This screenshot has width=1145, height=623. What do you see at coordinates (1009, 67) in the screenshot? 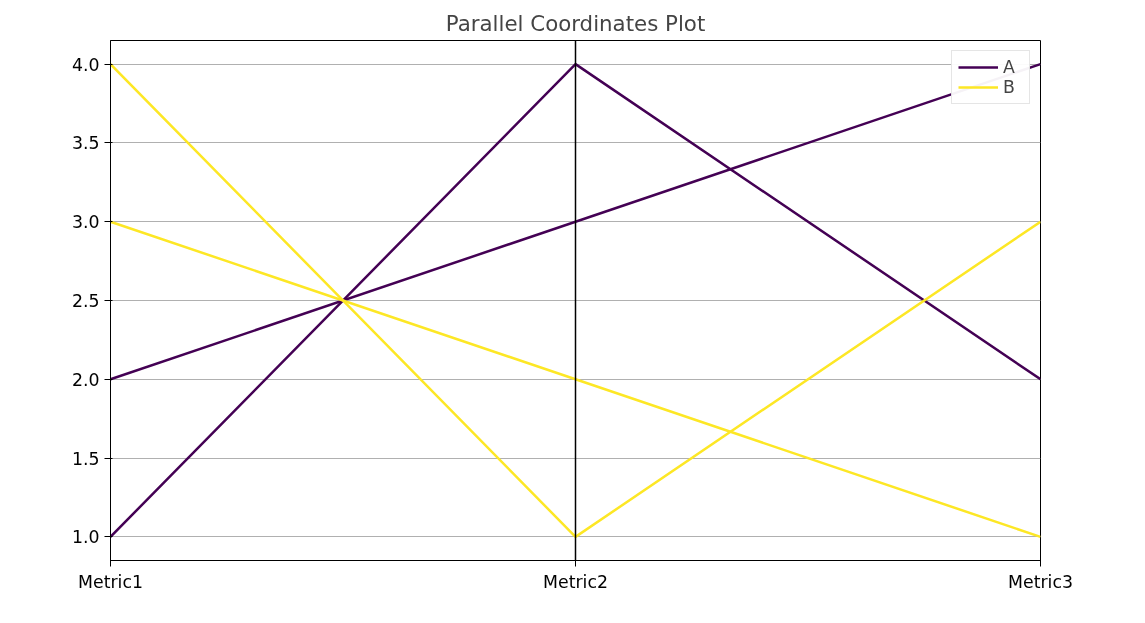
I see `legend-label: A` at bounding box center [1009, 67].